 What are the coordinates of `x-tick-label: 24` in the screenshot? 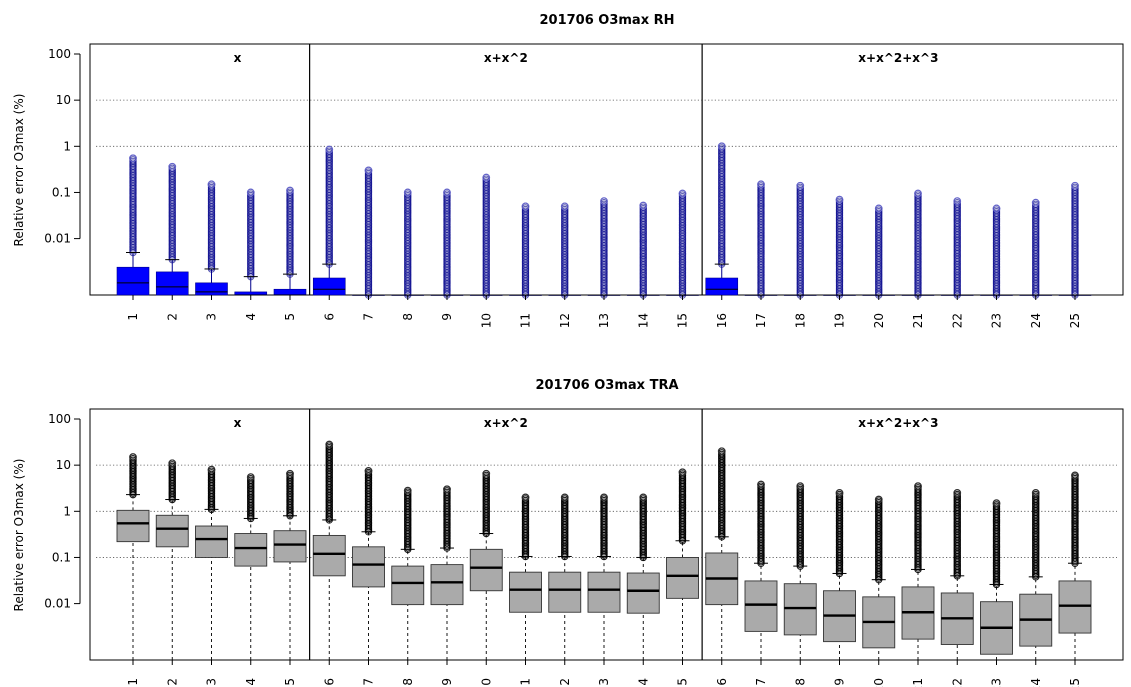 It's located at (1036, 682).